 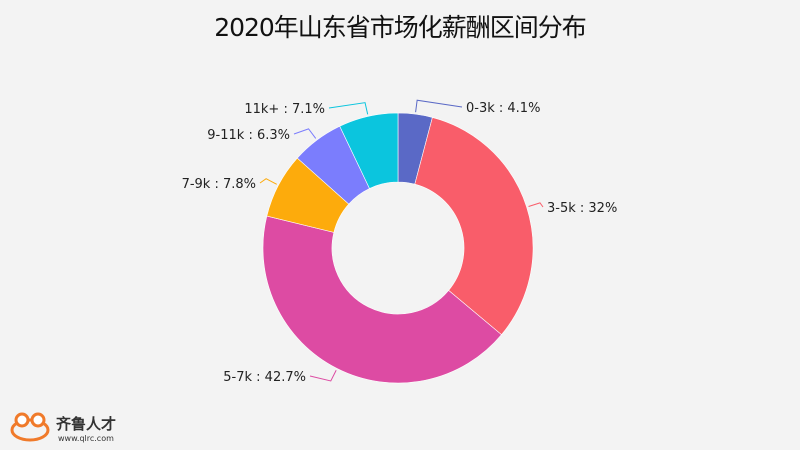 I want to click on frog-logo-icon: 齐鲁人才 www.qlrc.com, so click(x=63, y=427).